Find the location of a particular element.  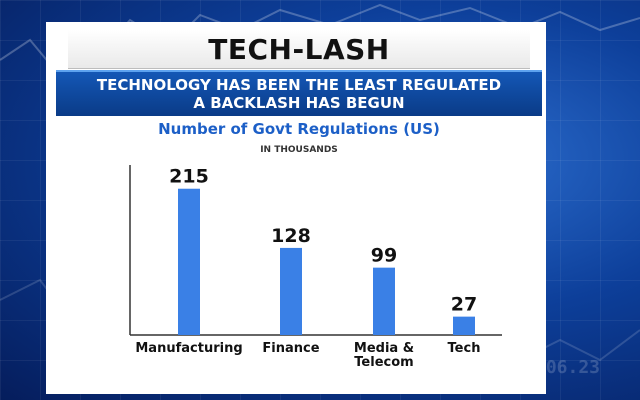

subtitle-line-1: TECHNOLOGY HAS BEEN THE LEAST REGULATED is located at coordinates (299, 85).